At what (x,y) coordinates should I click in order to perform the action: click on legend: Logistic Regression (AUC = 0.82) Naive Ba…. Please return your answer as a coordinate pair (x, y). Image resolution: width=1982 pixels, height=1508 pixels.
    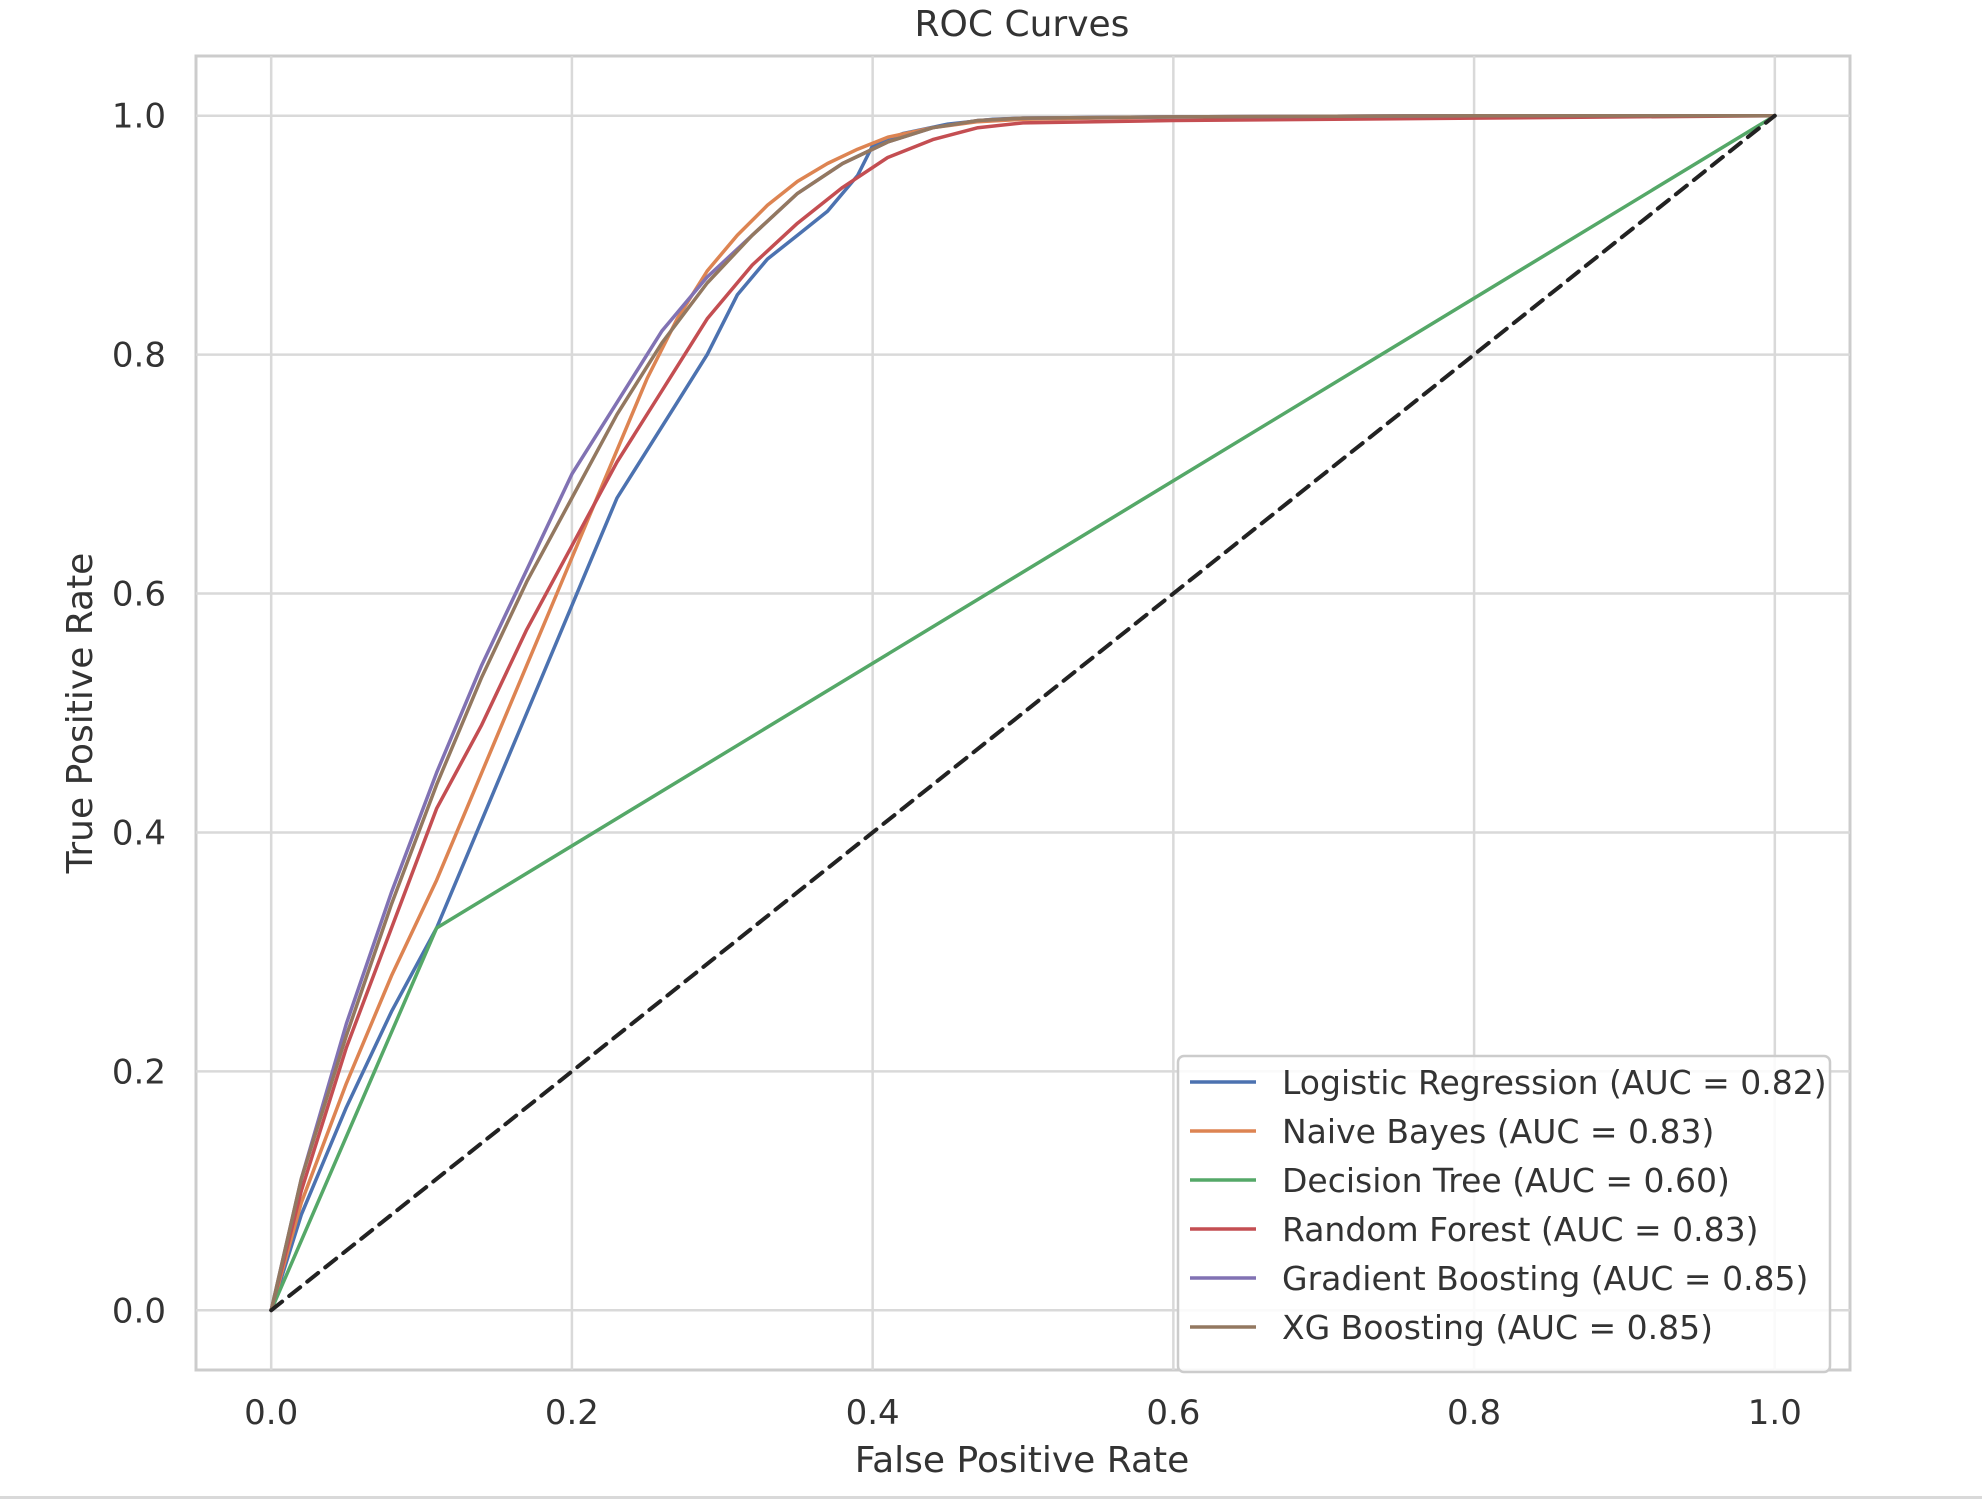
    Looking at the image, I should click on (1504, 1214).